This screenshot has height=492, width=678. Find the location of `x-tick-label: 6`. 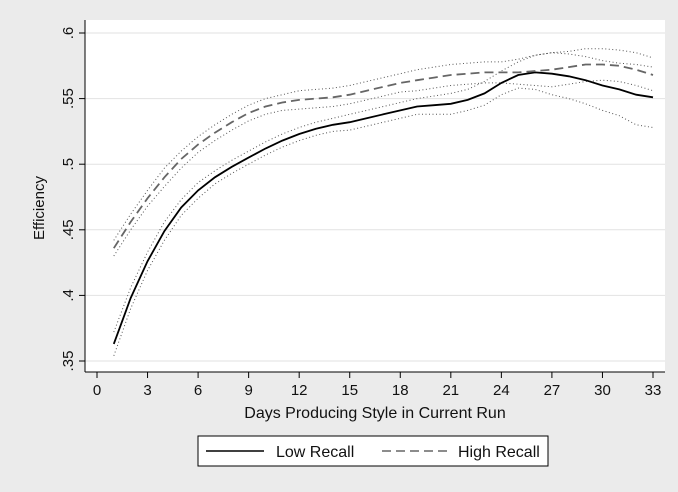

x-tick-label: 6 is located at coordinates (198, 390).